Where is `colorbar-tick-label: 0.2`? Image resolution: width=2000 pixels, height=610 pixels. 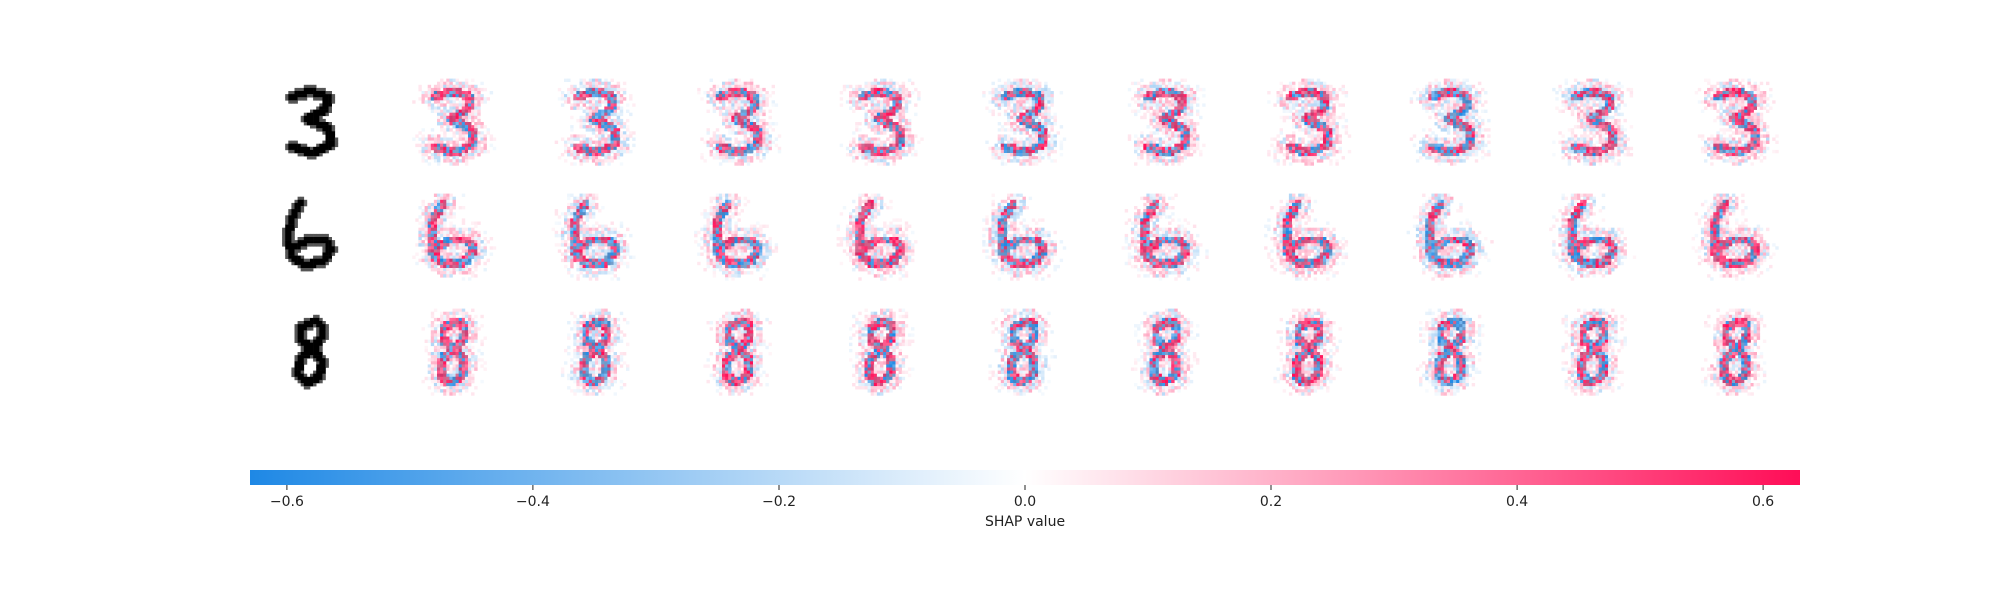
colorbar-tick-label: 0.2 is located at coordinates (1271, 502).